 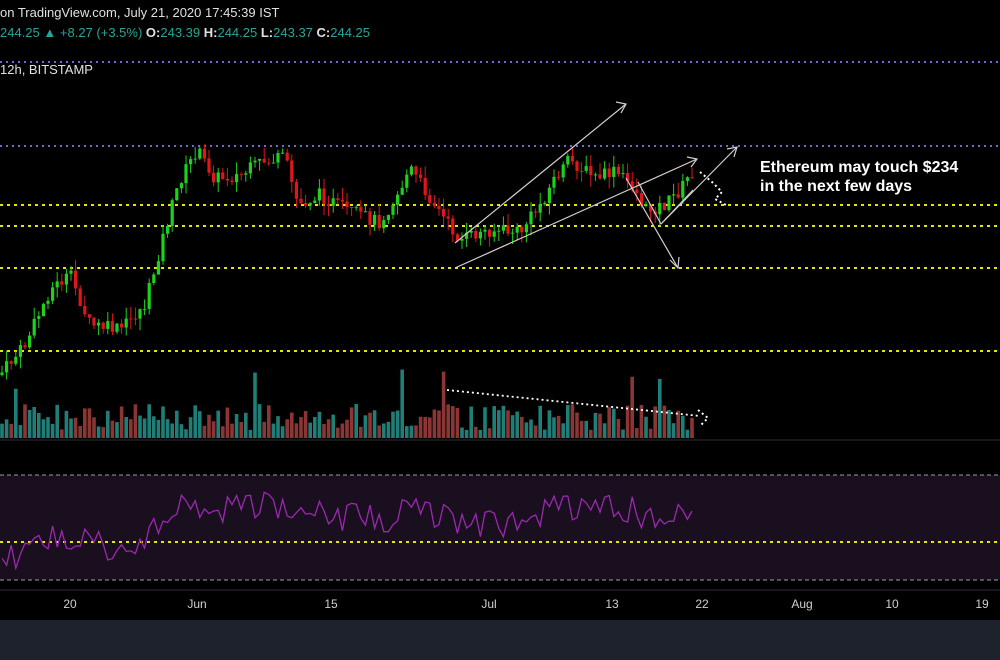 I want to click on close-value: 244.25, so click(x=350, y=32).